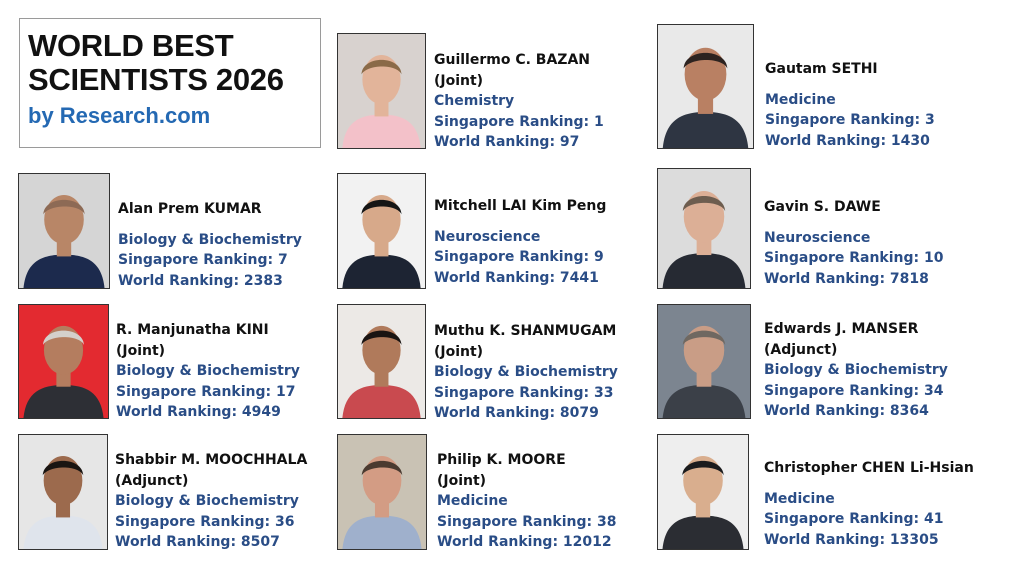  What do you see at coordinates (198, 412) in the screenshot?
I see `world-ranking: World Ranking: 4949` at bounding box center [198, 412].